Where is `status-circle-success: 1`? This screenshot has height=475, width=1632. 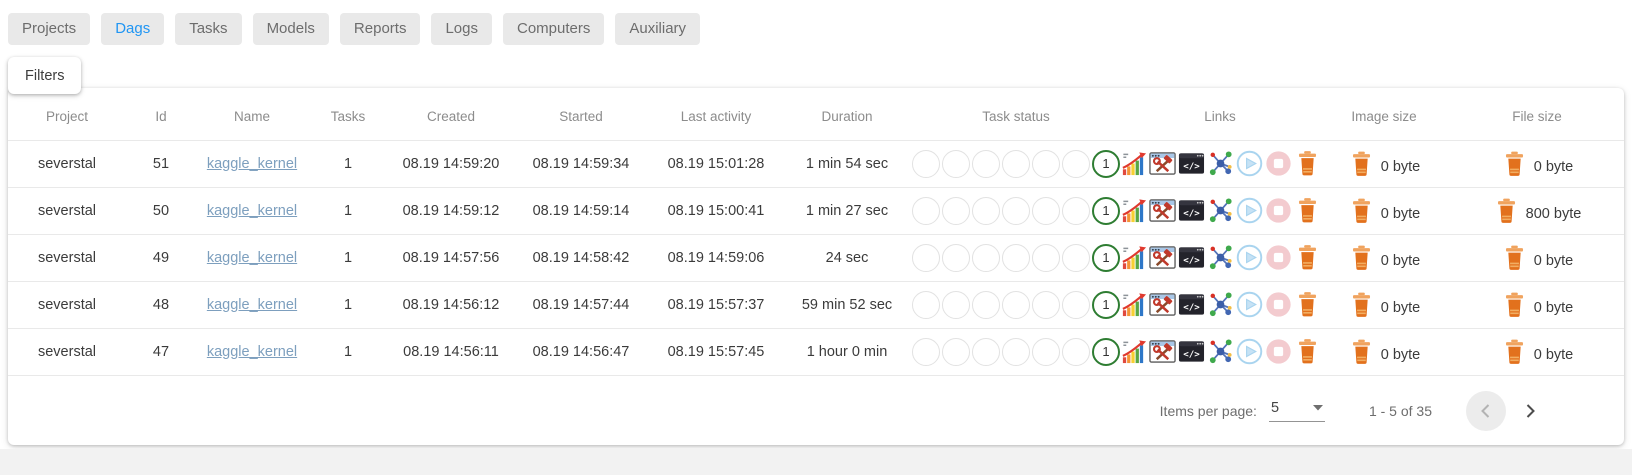
status-circle-success: 1 is located at coordinates (1106, 257).